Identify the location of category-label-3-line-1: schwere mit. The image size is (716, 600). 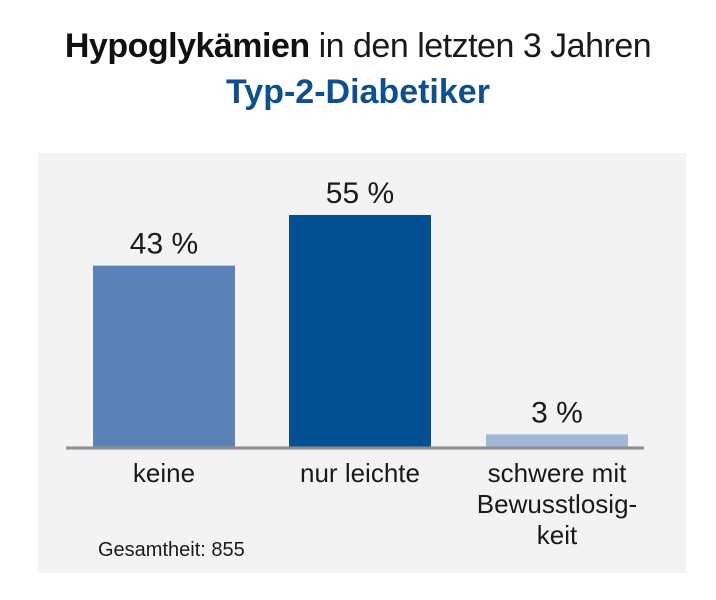
(557, 473).